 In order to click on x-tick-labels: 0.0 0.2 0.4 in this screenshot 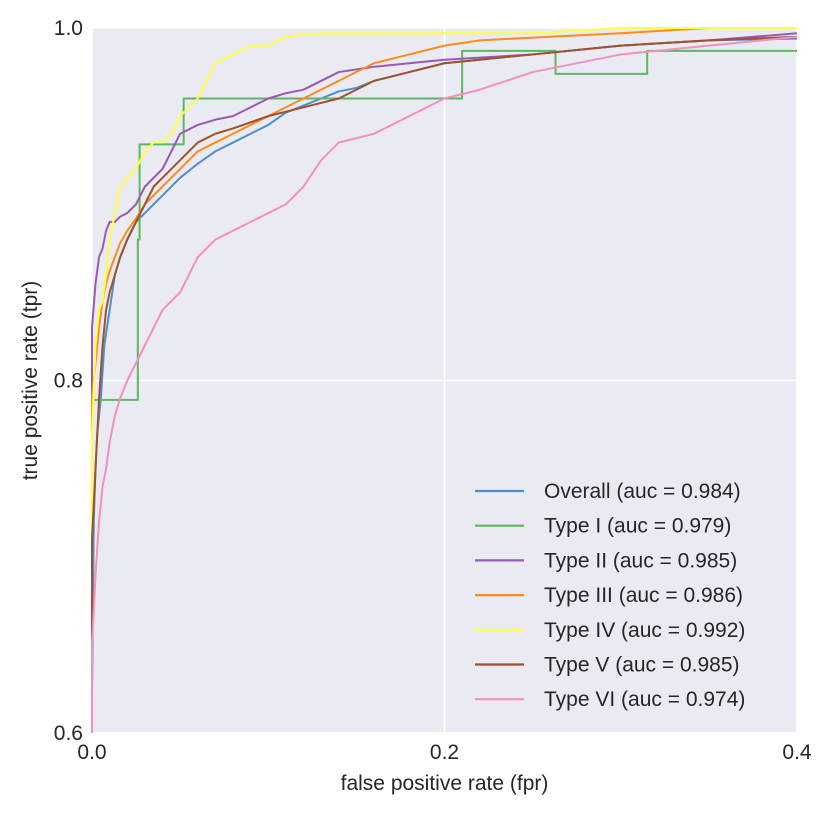, I will do `click(444, 752)`.